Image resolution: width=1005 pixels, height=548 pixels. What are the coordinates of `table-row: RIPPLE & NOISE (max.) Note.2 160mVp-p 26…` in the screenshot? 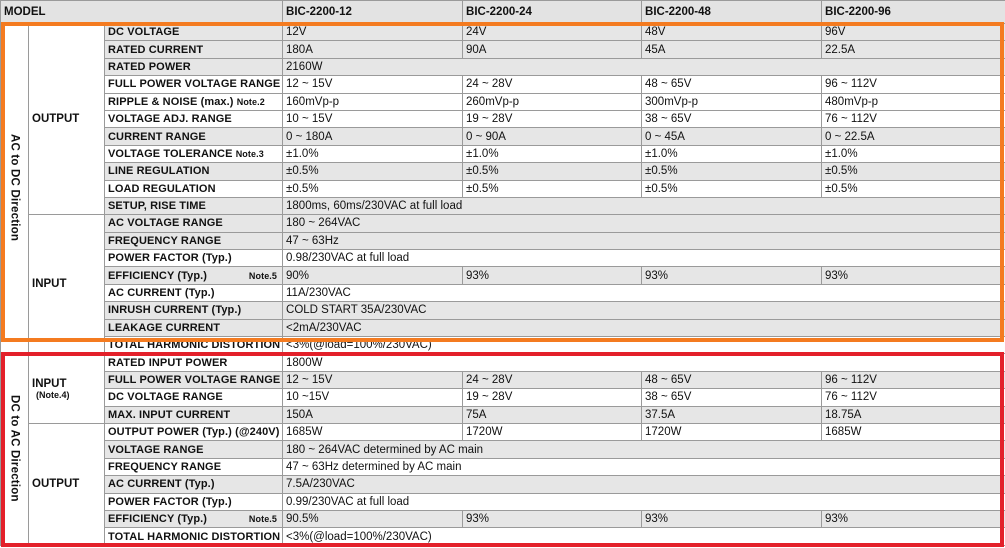 It's located at (503, 101).